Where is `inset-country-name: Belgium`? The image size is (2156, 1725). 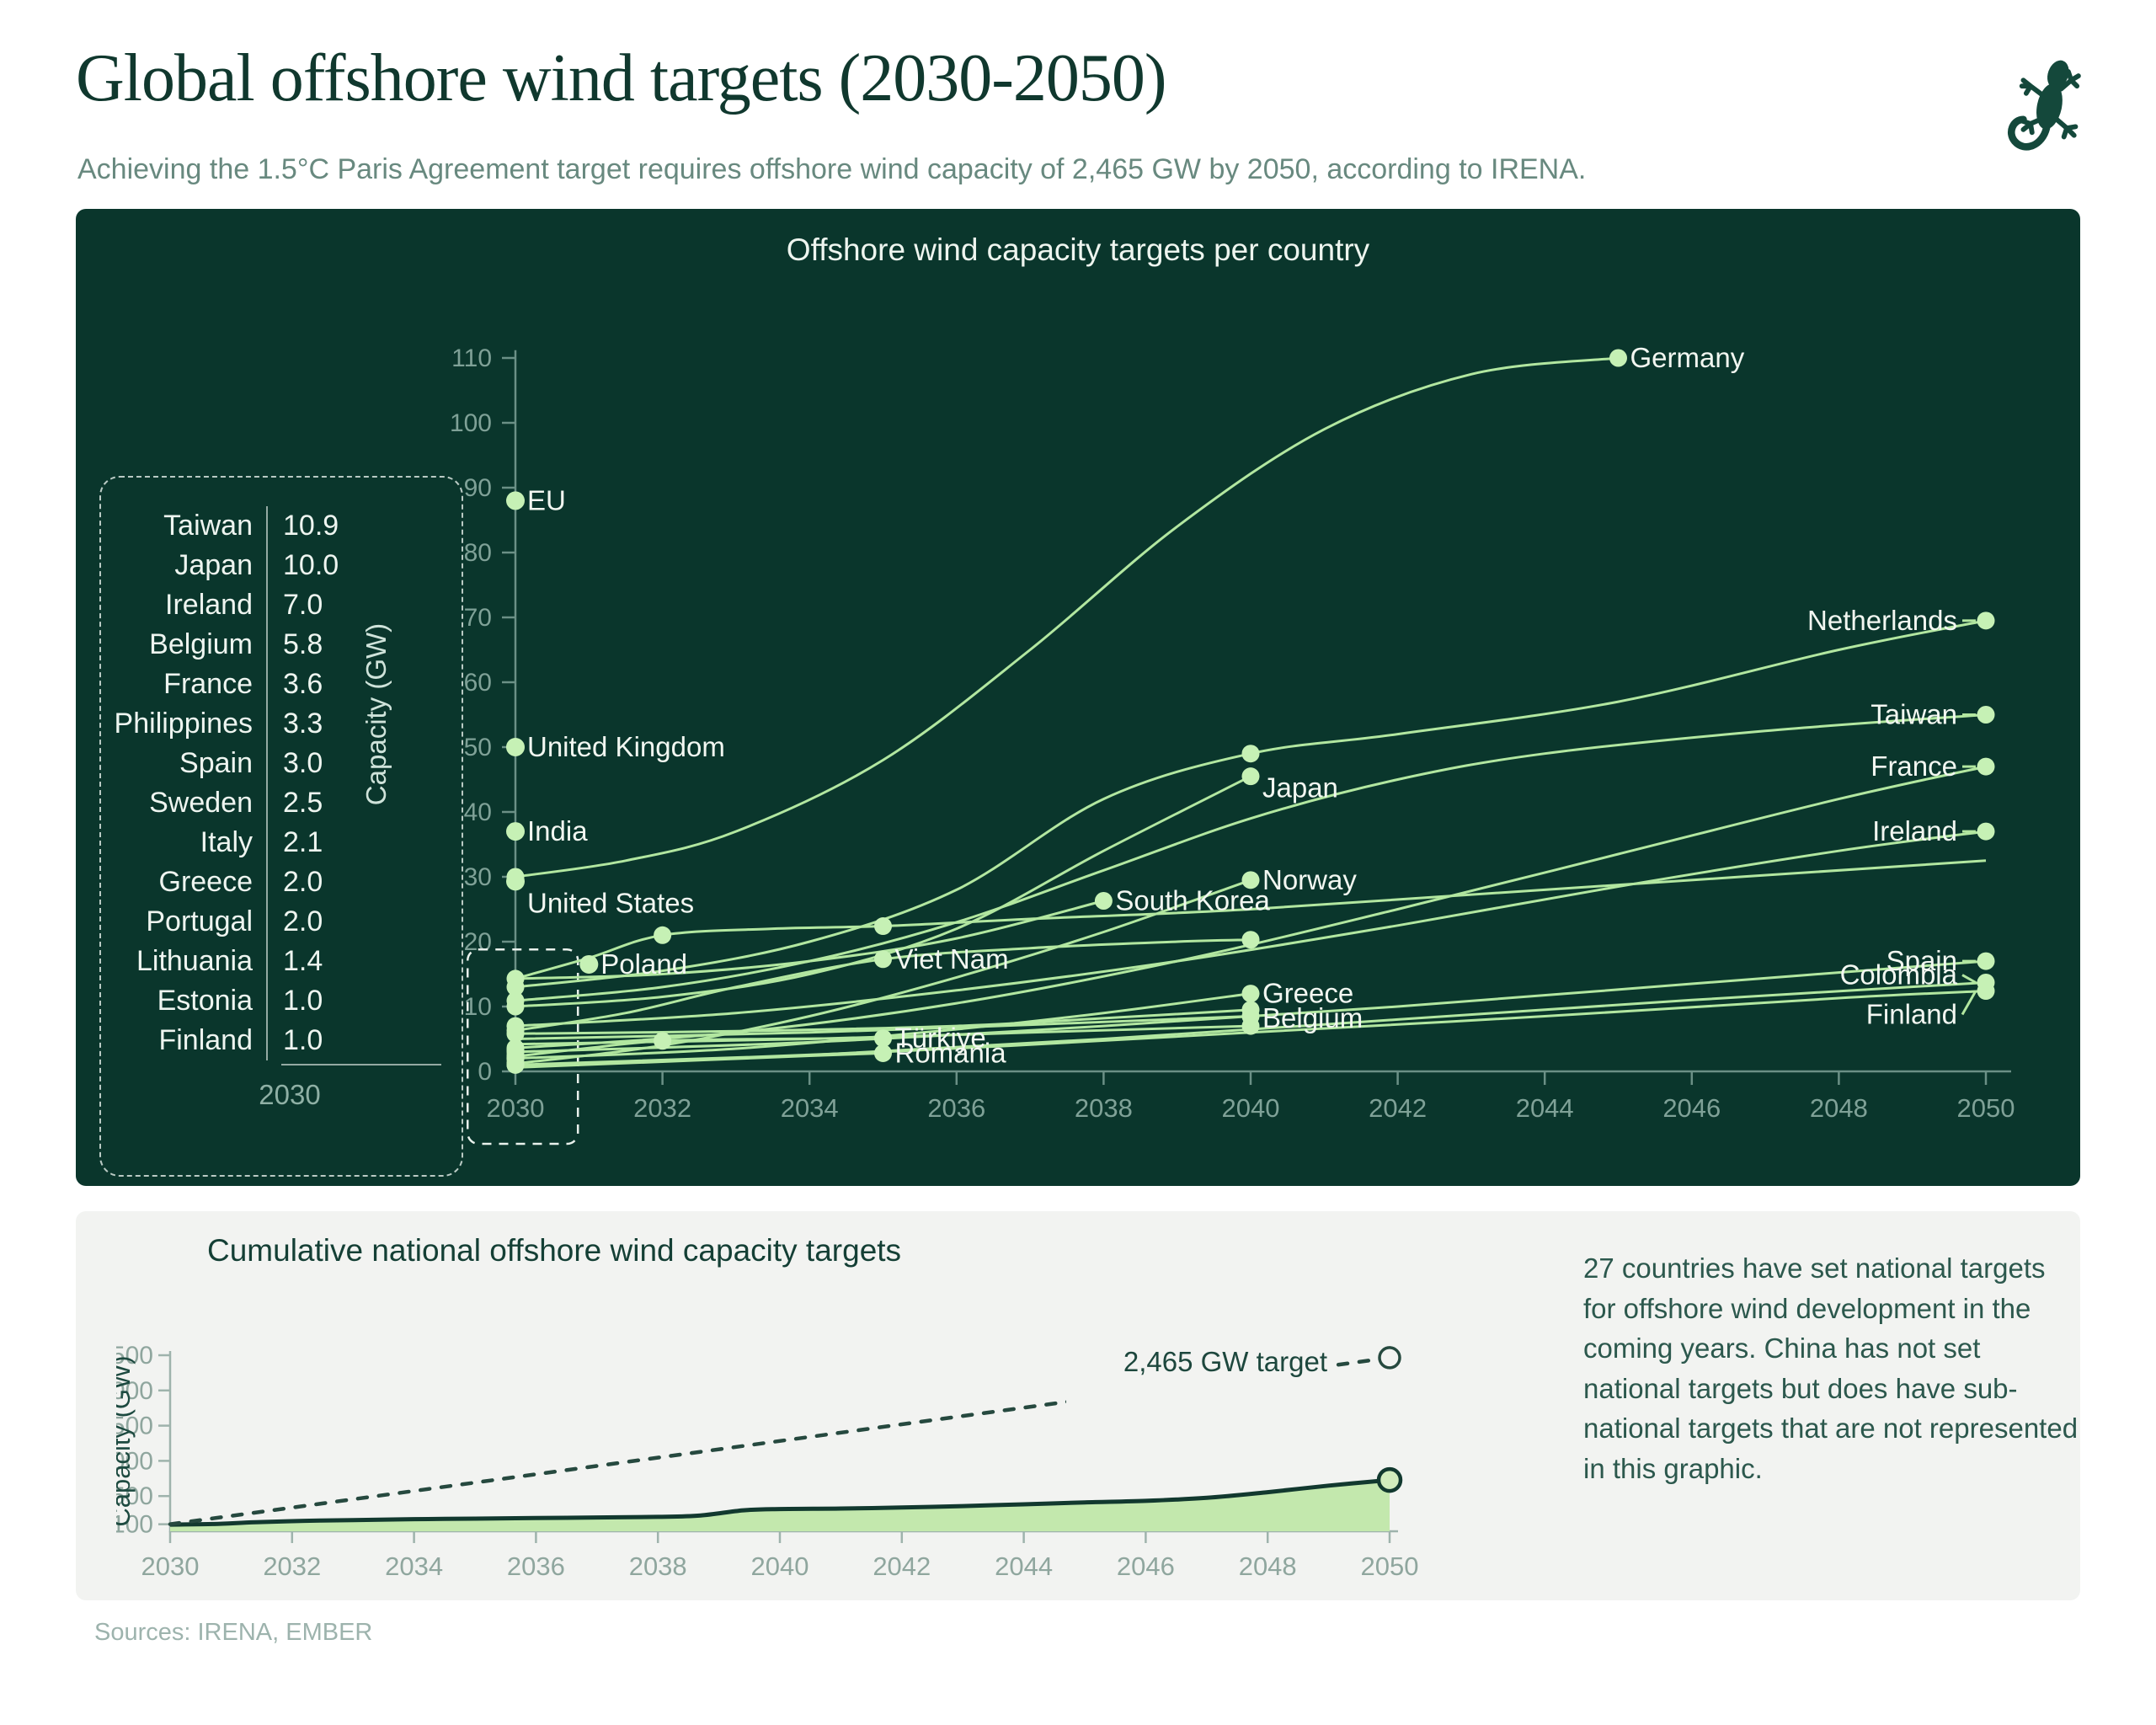
inset-country-name: Belgium is located at coordinates (201, 644).